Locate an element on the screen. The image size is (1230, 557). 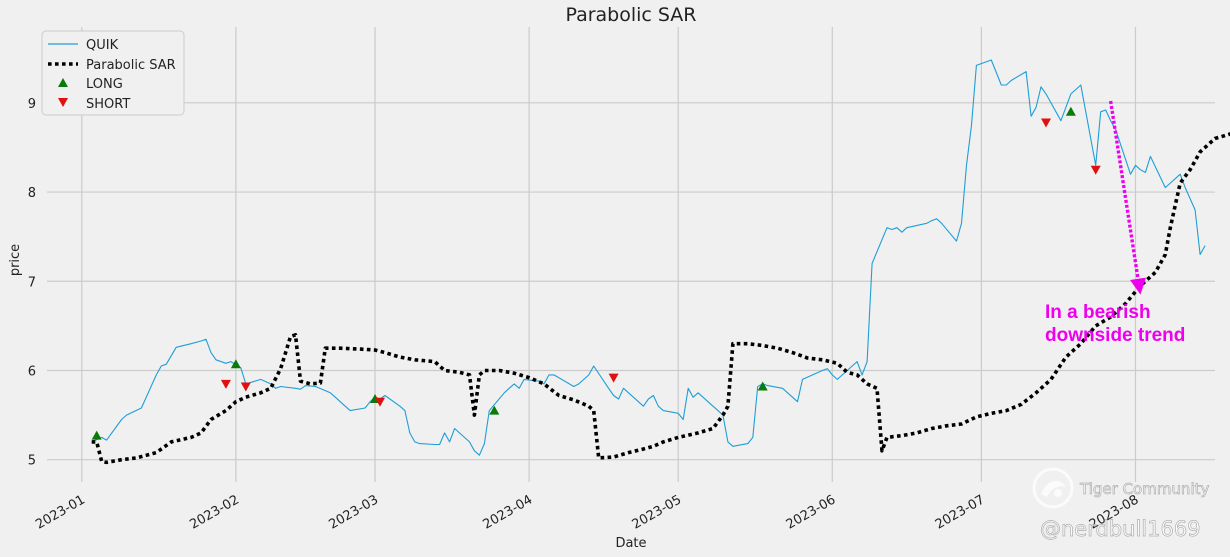
legend-short-marker is located at coordinates (63, 102).